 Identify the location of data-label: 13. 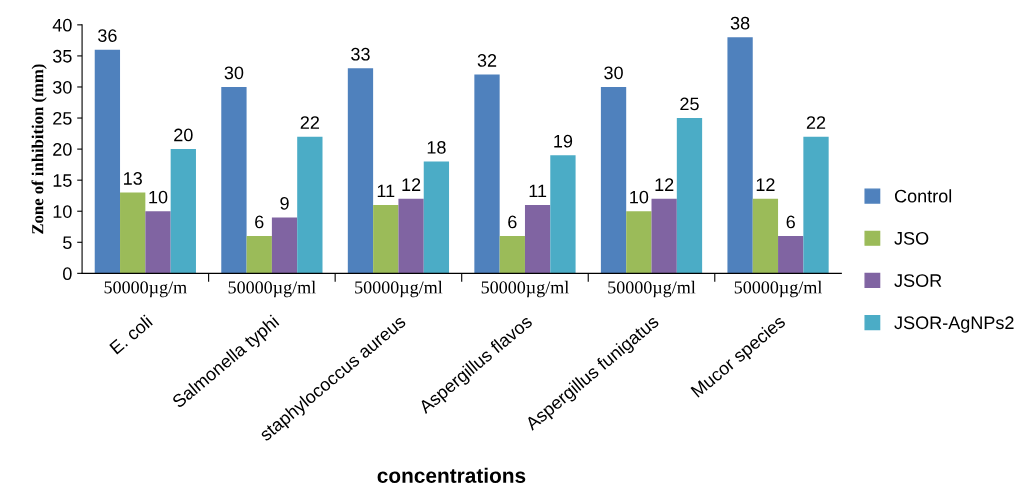
(133, 178).